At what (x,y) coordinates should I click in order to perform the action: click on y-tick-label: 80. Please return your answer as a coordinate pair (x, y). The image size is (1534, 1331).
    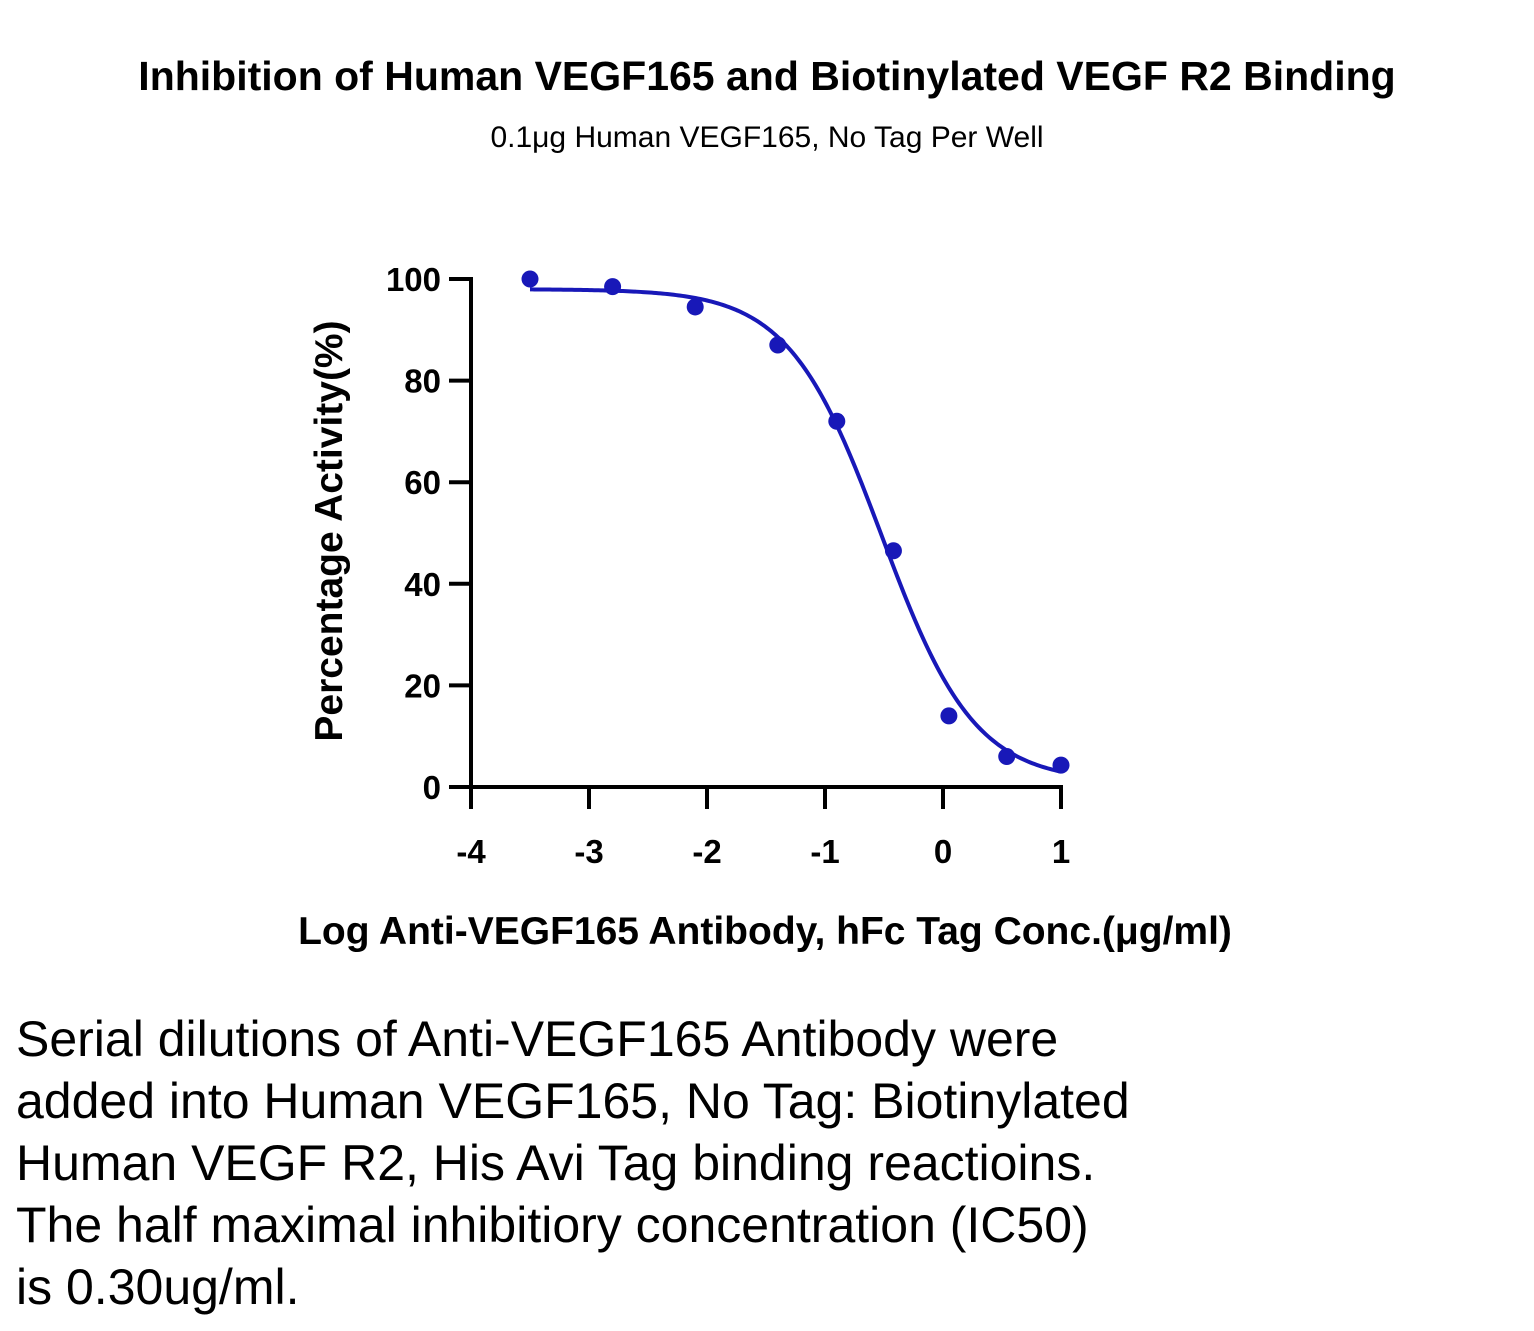
    Looking at the image, I should click on (422, 381).